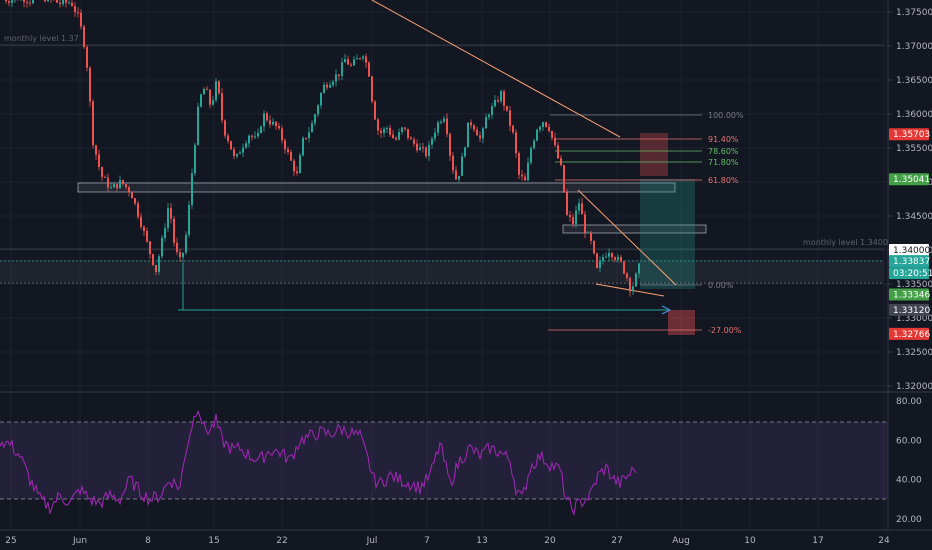  What do you see at coordinates (914, 81) in the screenshot?
I see `price-tick-label: 1.36500` at bounding box center [914, 81].